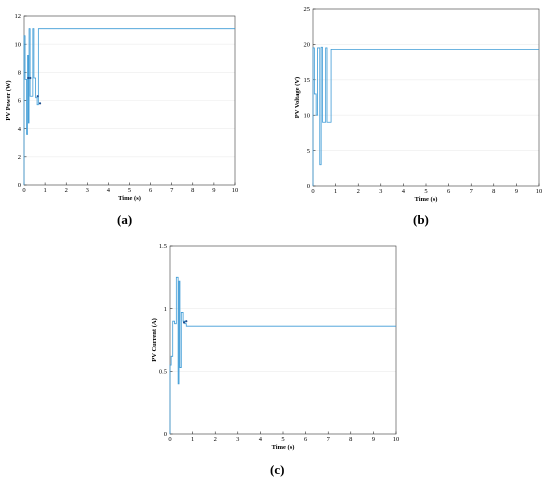 The image size is (550, 483). What do you see at coordinates (125, 219) in the screenshot?
I see `panel-label-a: (a)` at bounding box center [125, 219].